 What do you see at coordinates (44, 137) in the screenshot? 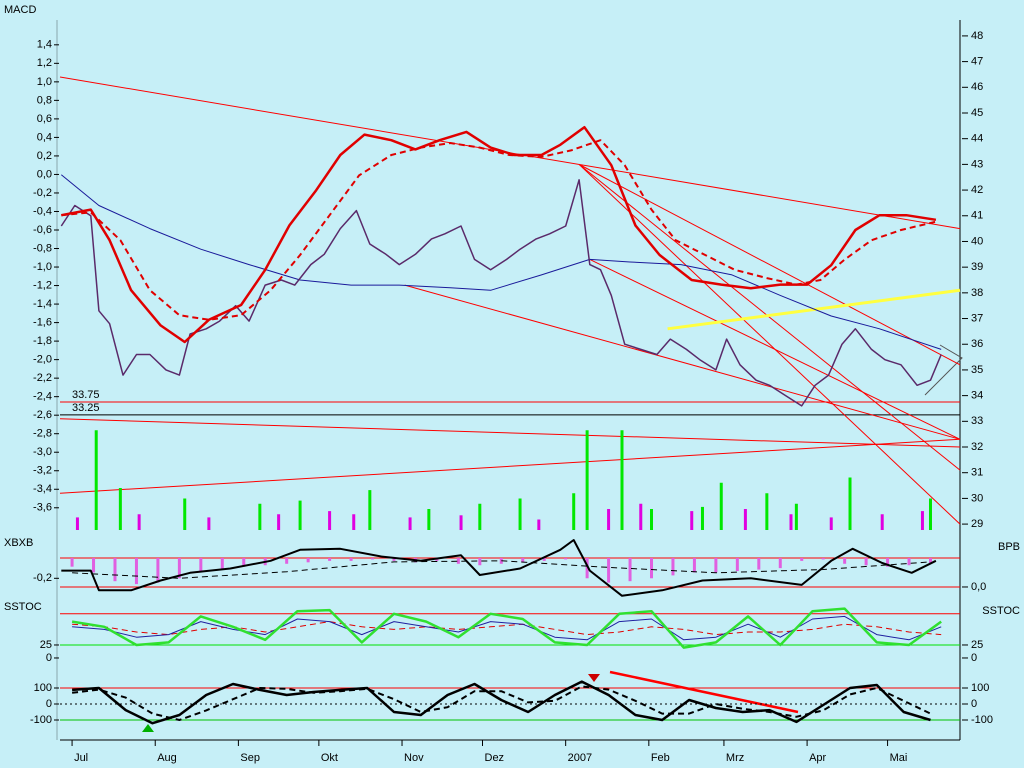
I see `y-tick-label: 0,4` at bounding box center [44, 137].